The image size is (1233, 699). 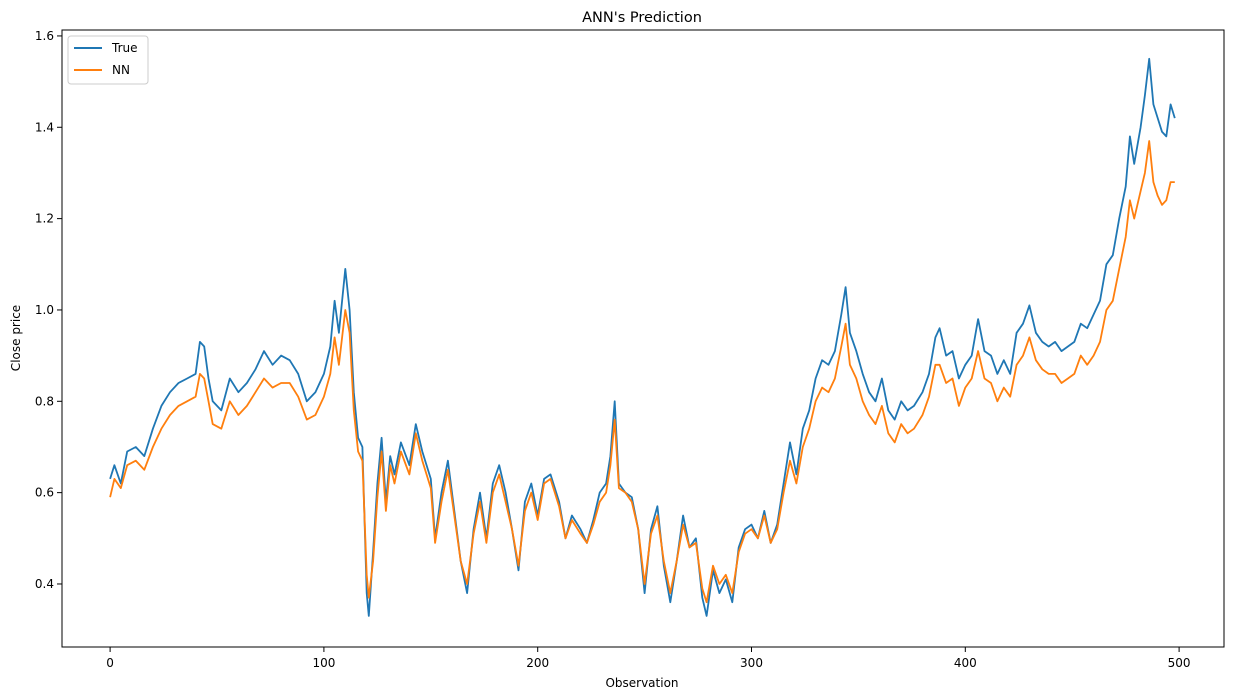 I want to click on legend: True NN, so click(x=108, y=60).